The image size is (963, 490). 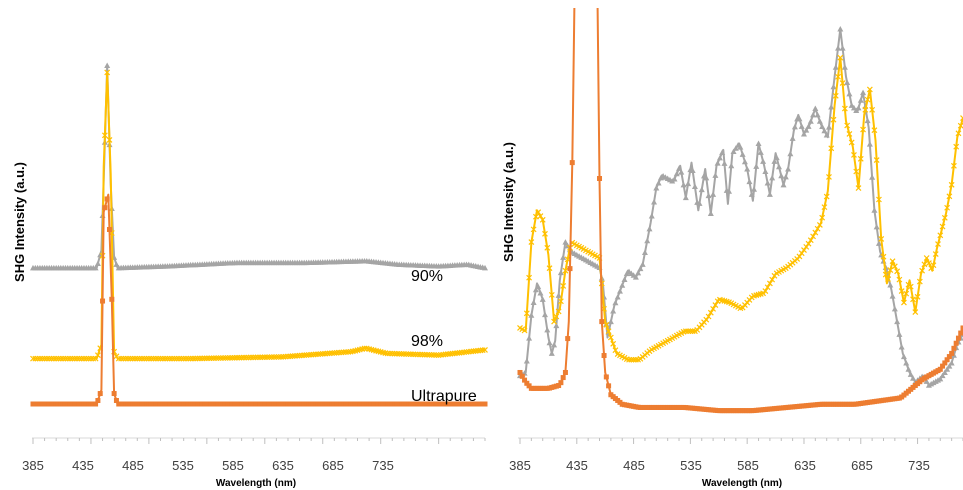 I want to click on right-tick-label-535: 535, so click(x=691, y=465).